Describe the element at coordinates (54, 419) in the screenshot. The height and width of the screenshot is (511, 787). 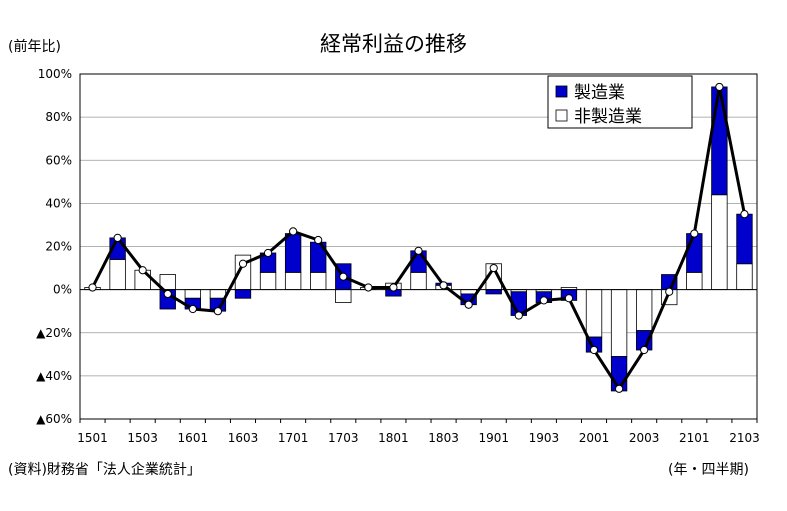
I see `y-tick-label: ▲60%` at that location.